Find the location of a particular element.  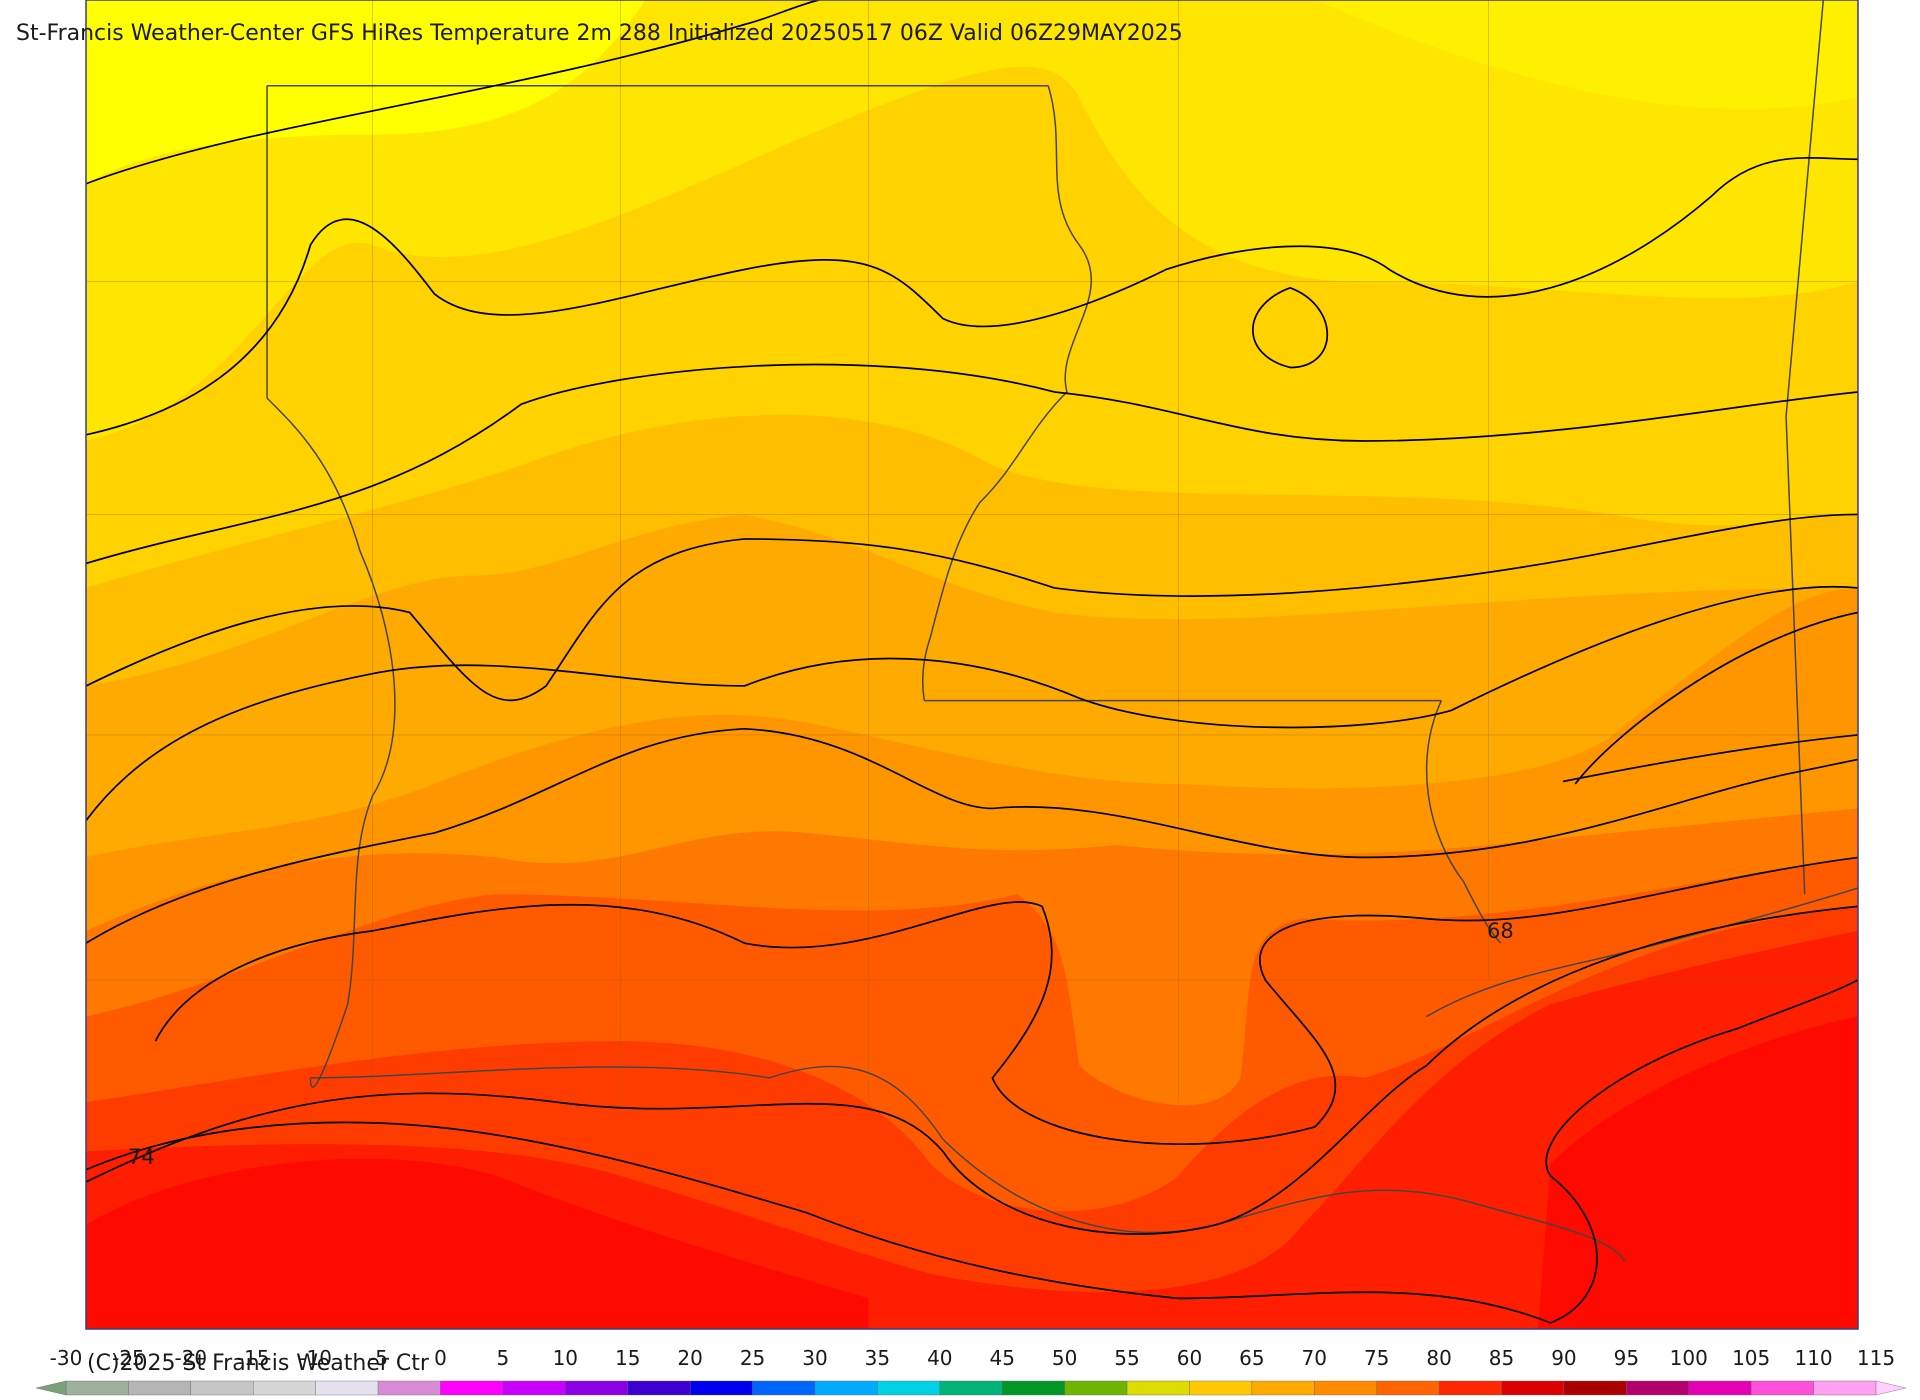

colorbar-tick-label: 90 is located at coordinates (1563, 1358).